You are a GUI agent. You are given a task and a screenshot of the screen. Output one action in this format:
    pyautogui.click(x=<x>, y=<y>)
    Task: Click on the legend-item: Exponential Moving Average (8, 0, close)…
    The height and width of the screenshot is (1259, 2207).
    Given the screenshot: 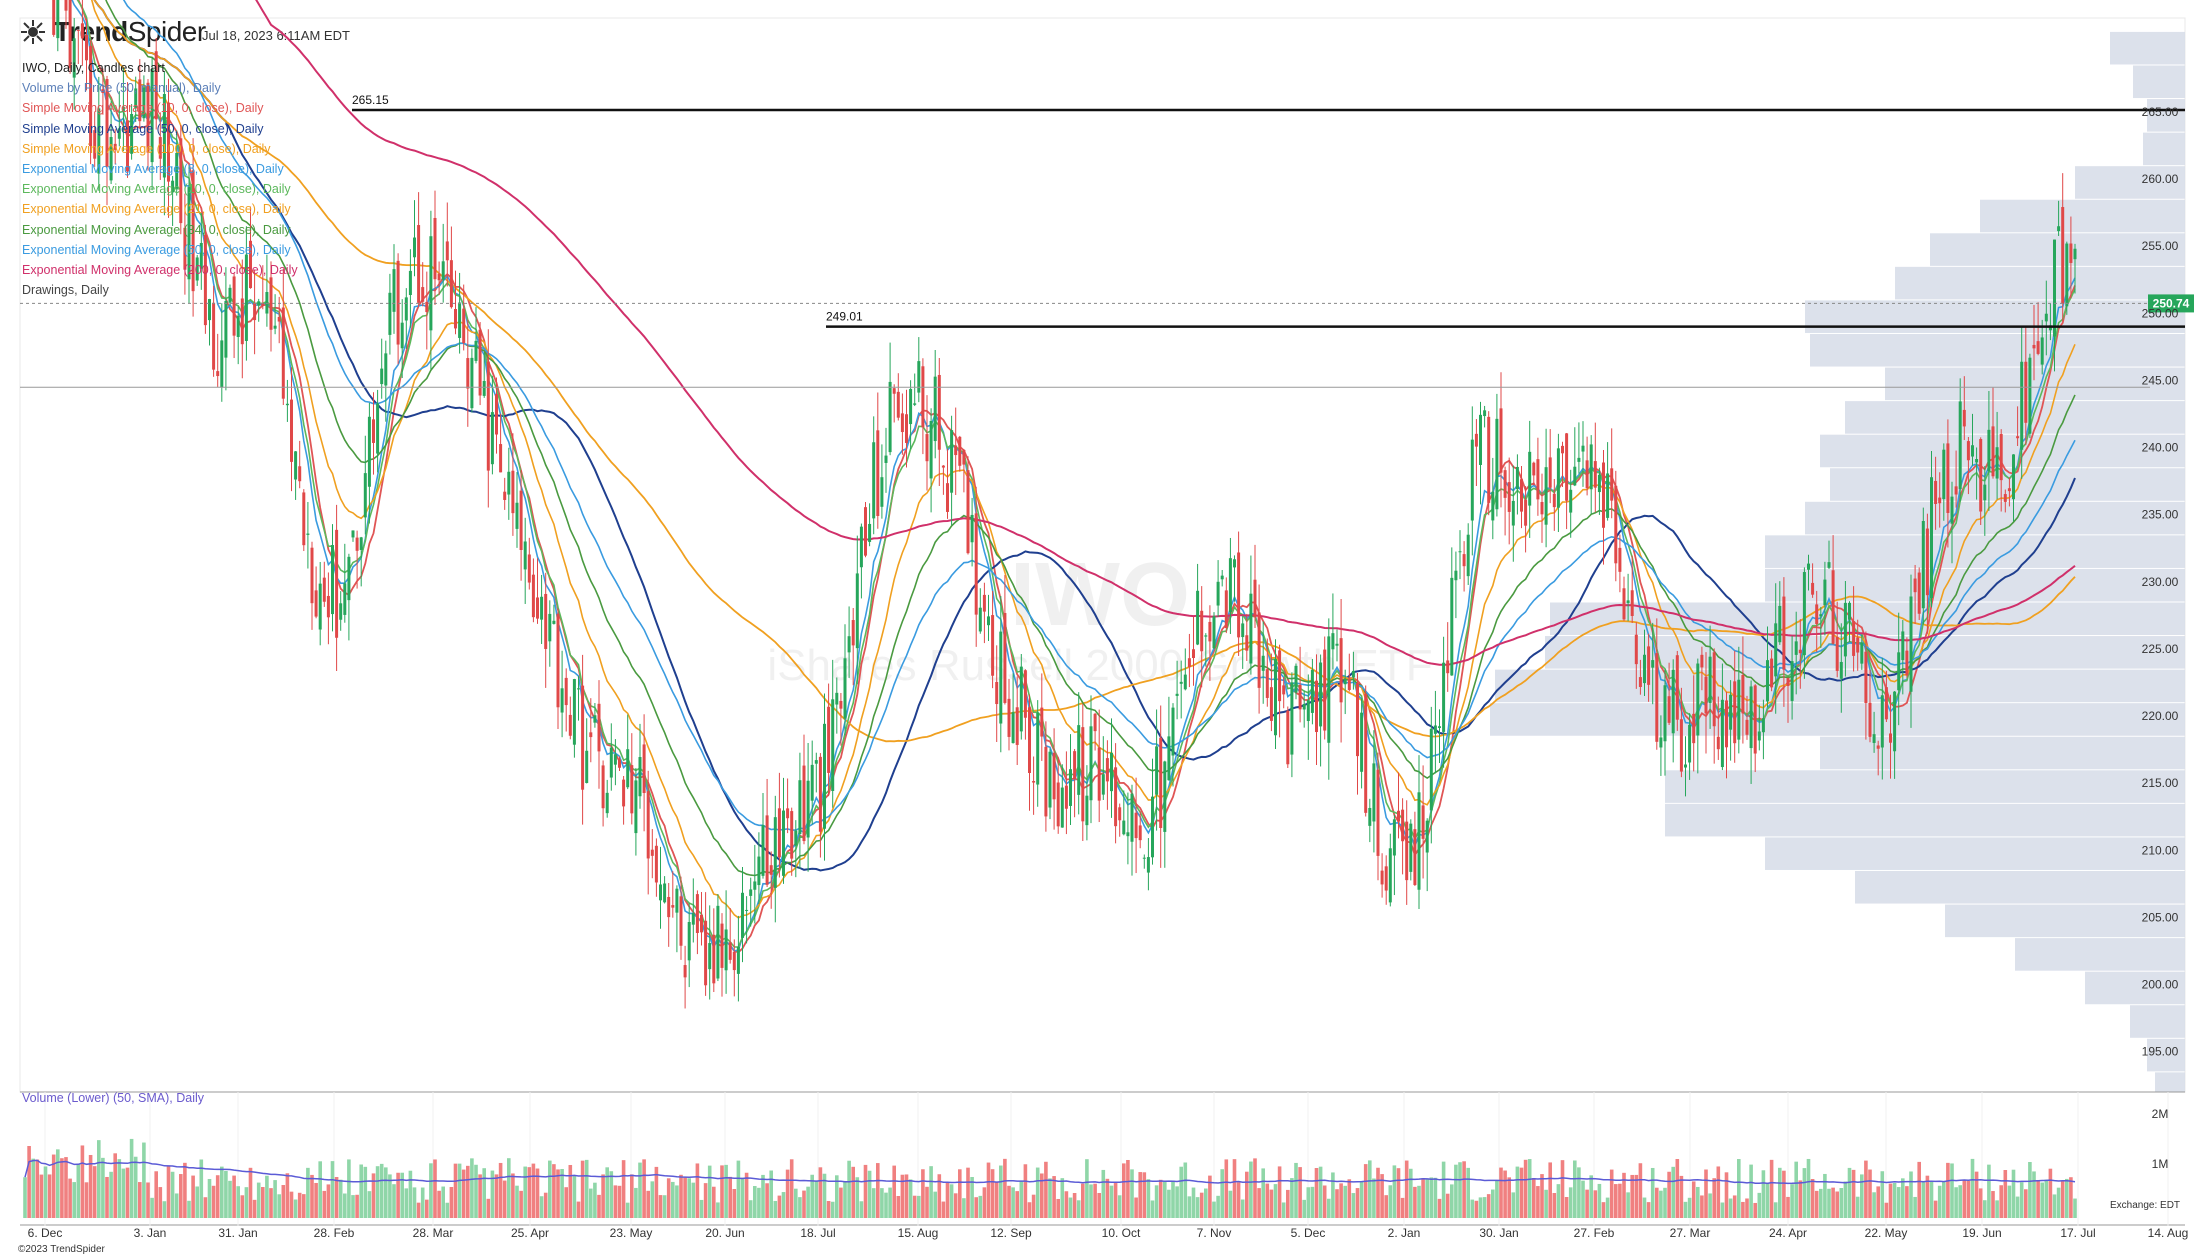 What is the action you would take?
    pyautogui.click(x=153, y=169)
    